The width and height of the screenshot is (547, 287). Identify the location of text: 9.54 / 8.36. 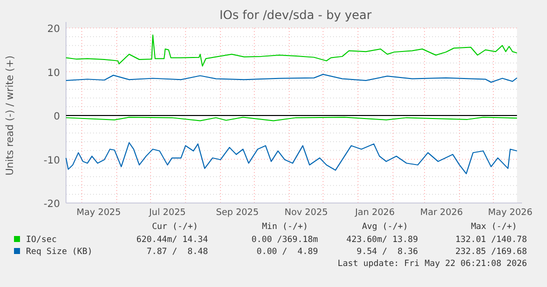
(387, 252).